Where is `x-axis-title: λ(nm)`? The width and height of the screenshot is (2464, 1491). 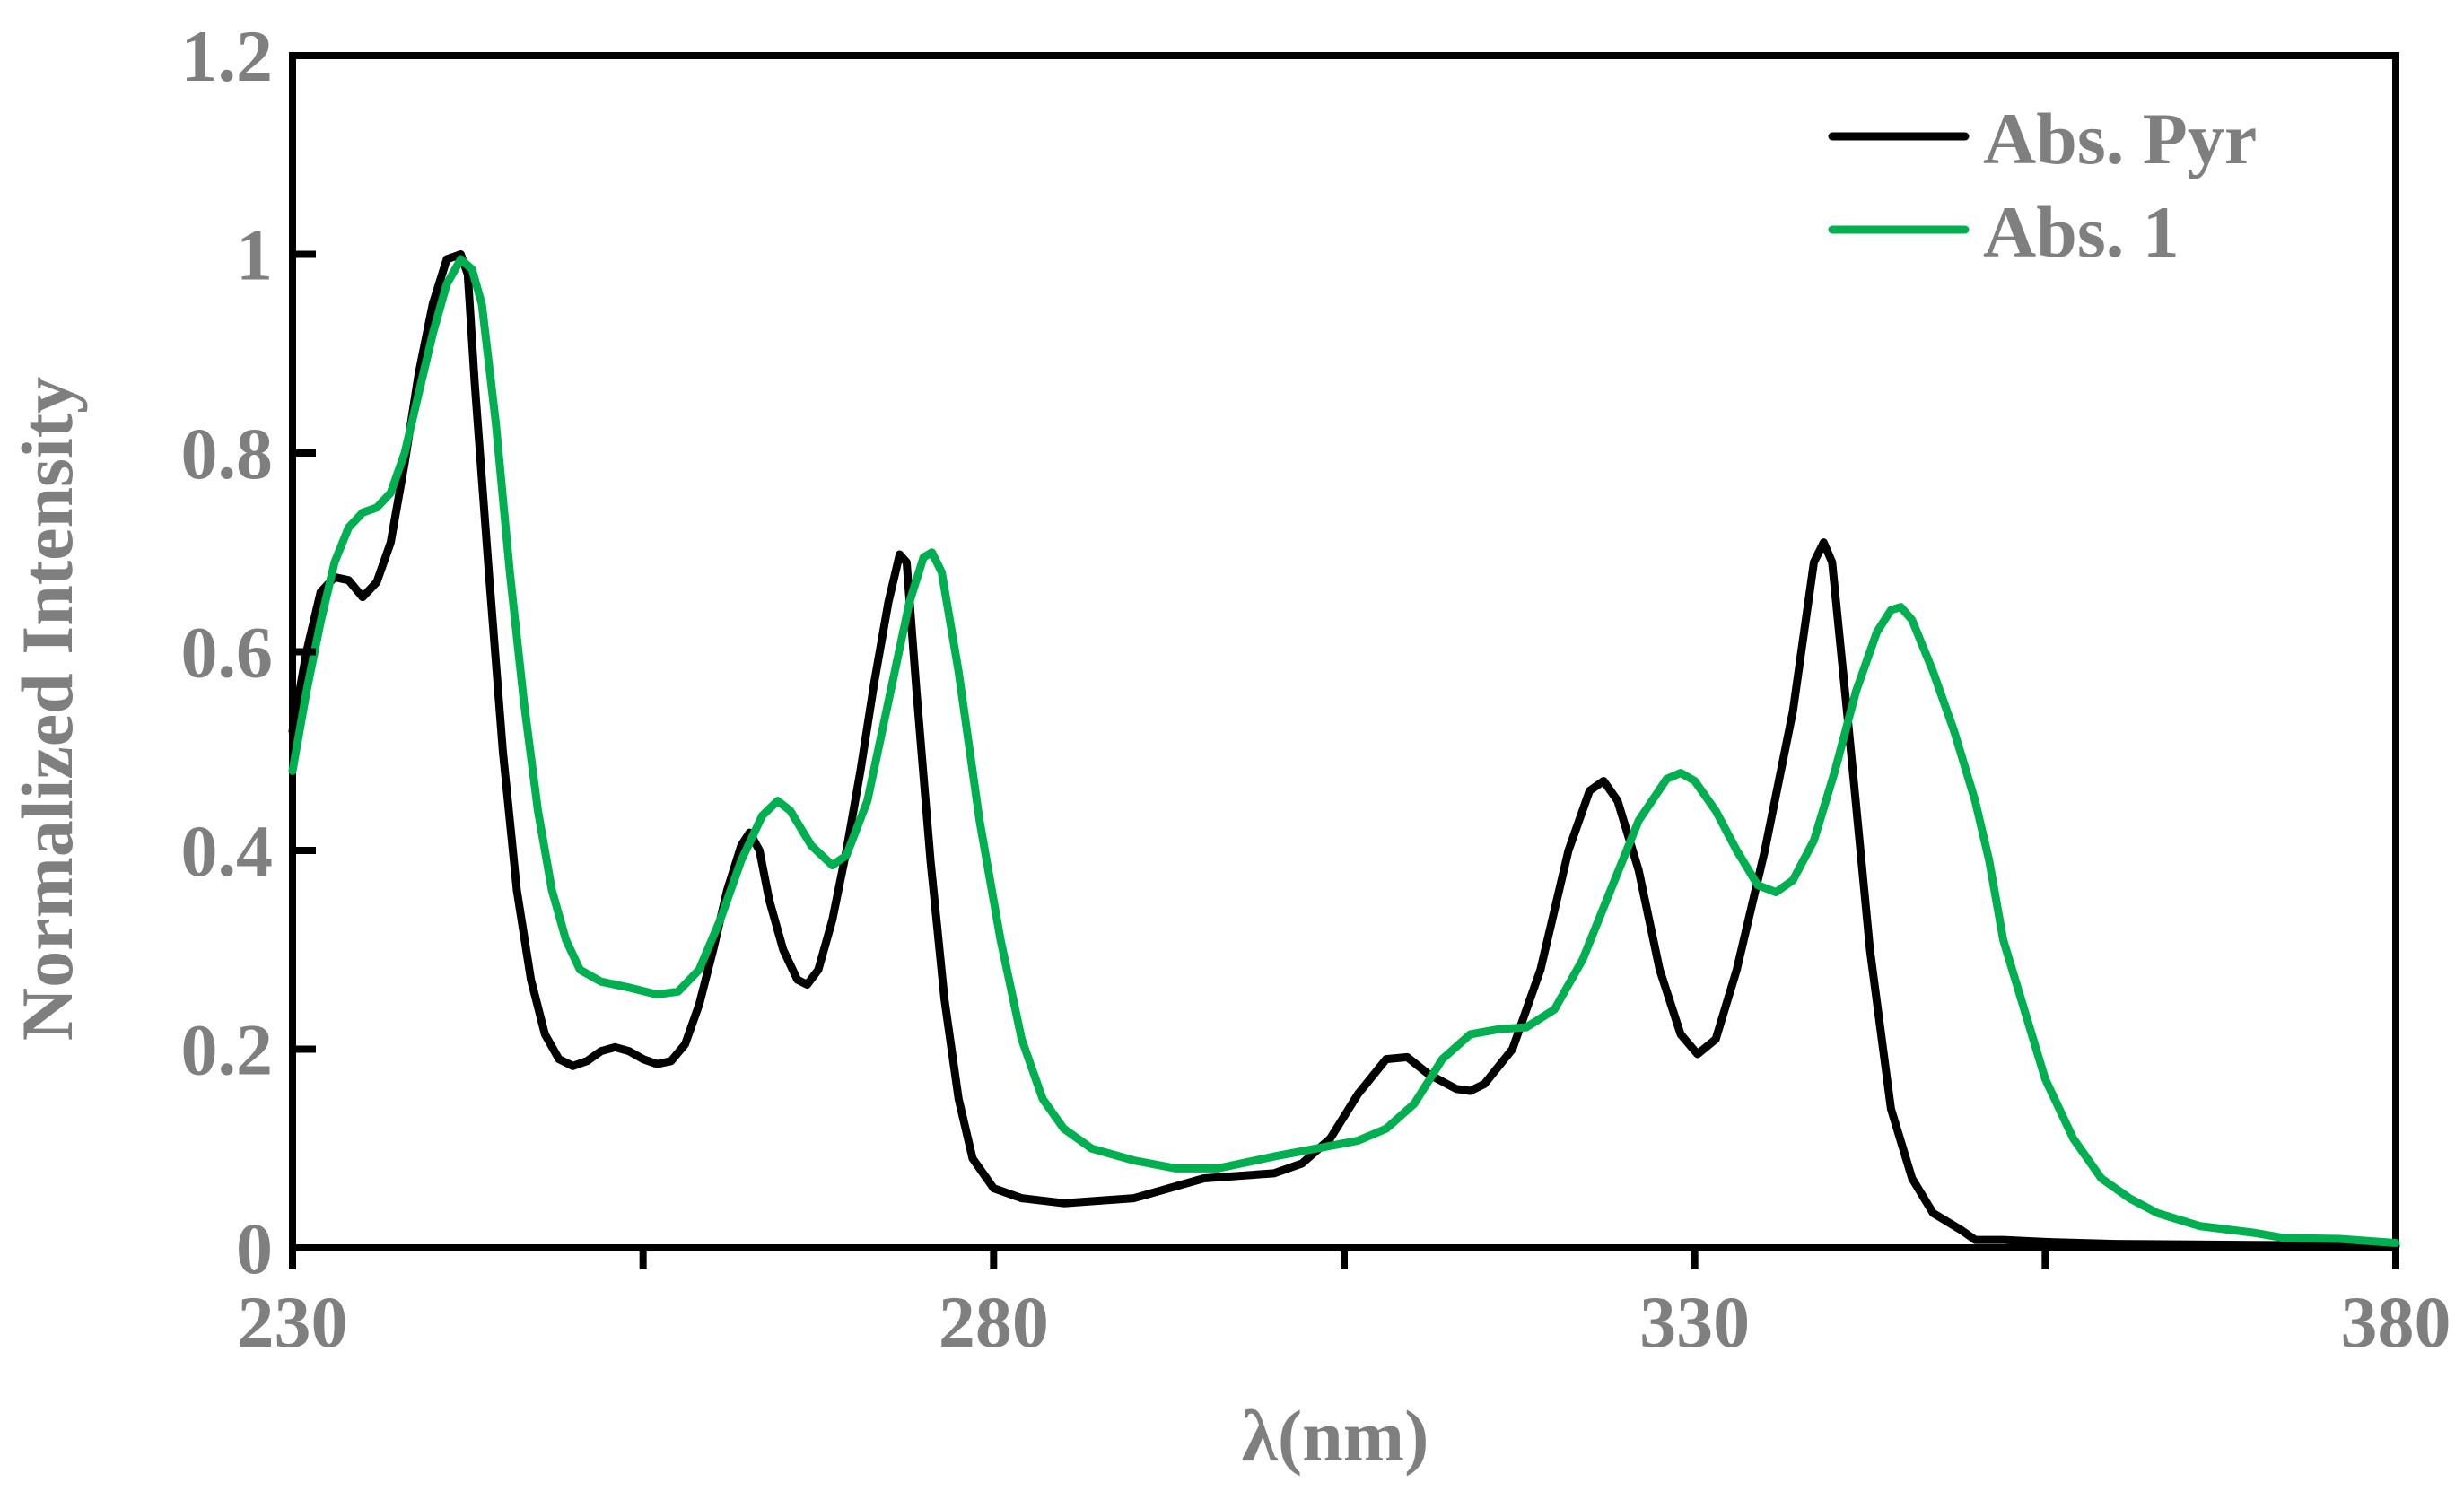 x-axis-title: λ(nm) is located at coordinates (1335, 1436).